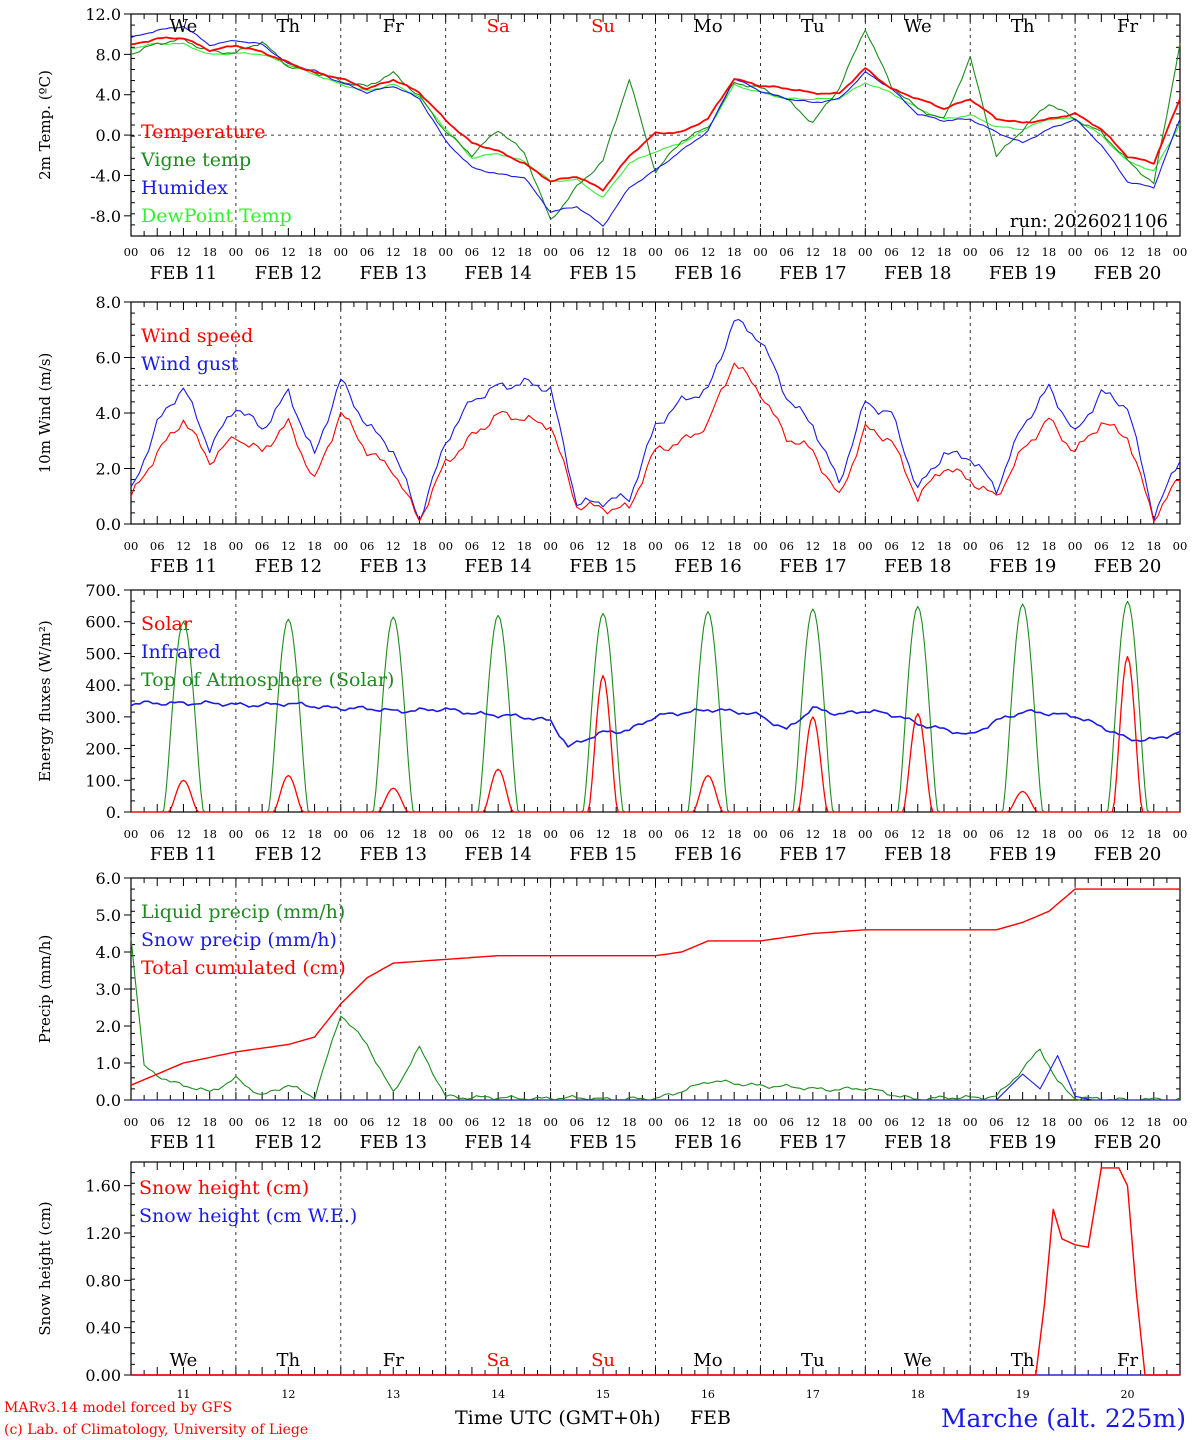  What do you see at coordinates (655, 724) in the screenshot?
I see `series-line-infrared` at bounding box center [655, 724].